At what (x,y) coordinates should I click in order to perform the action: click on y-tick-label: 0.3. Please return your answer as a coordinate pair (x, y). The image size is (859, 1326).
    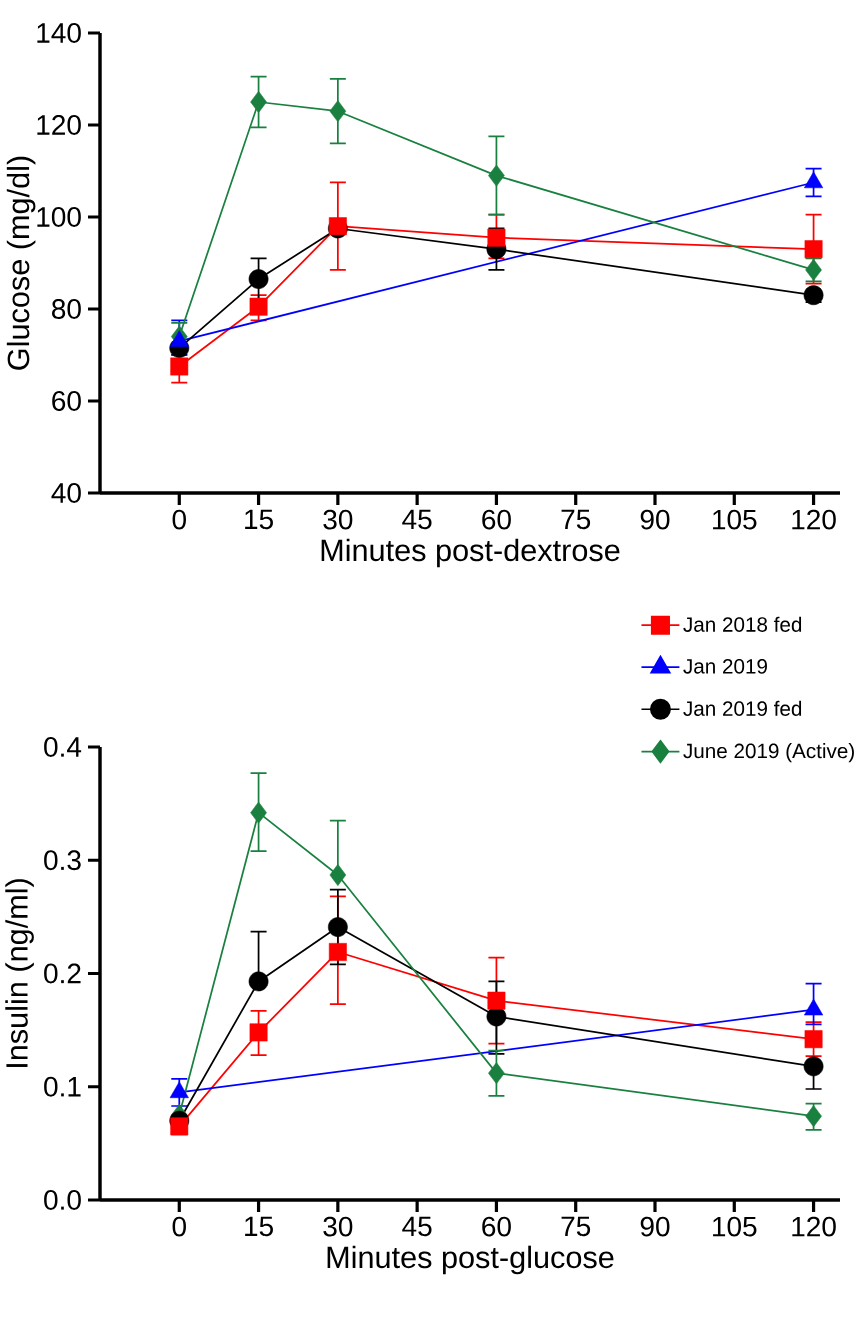
    Looking at the image, I should click on (62, 860).